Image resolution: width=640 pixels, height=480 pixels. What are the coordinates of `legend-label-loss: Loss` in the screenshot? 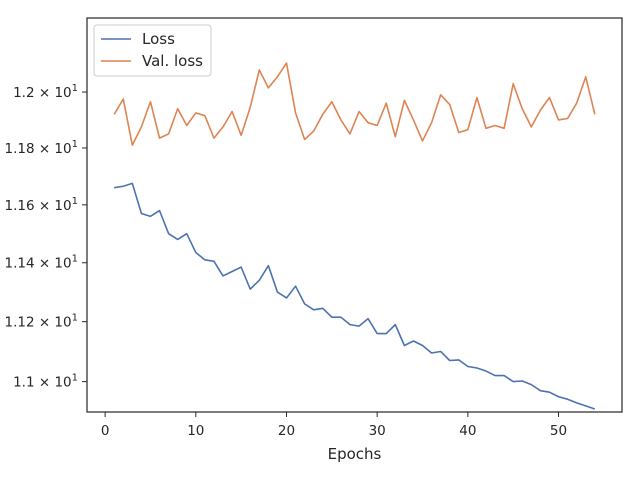 It's located at (158, 39).